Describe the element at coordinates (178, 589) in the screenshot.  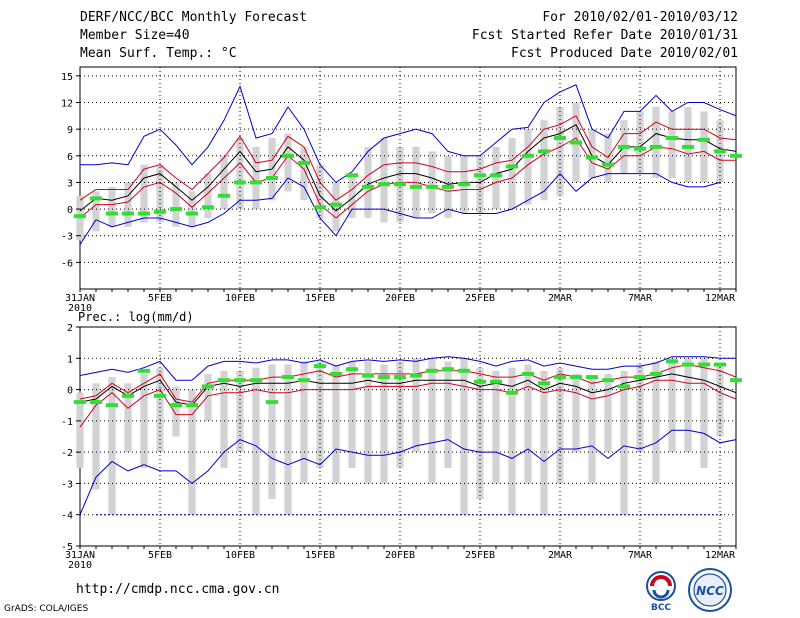
I see `website-url: http://cmdp.ncc.cma.gov.cn` at that location.